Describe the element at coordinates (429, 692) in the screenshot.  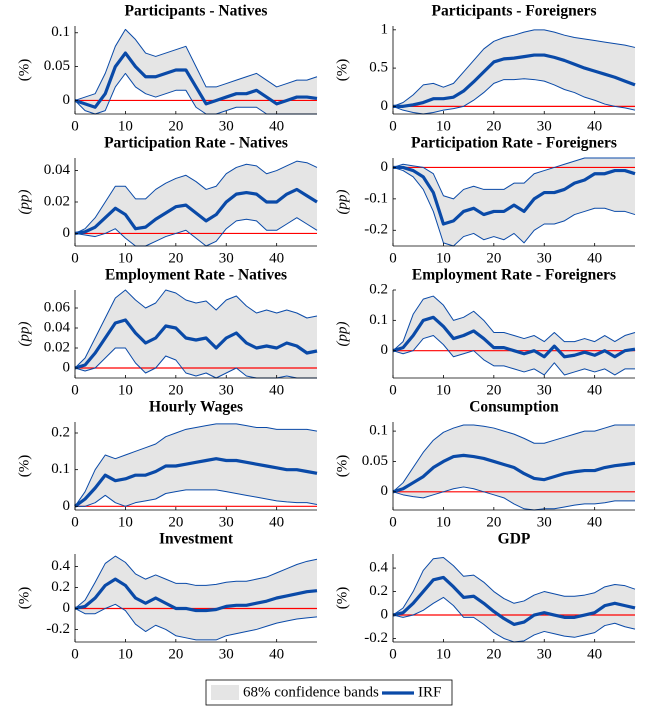
I see `legend-label: IRF` at that location.